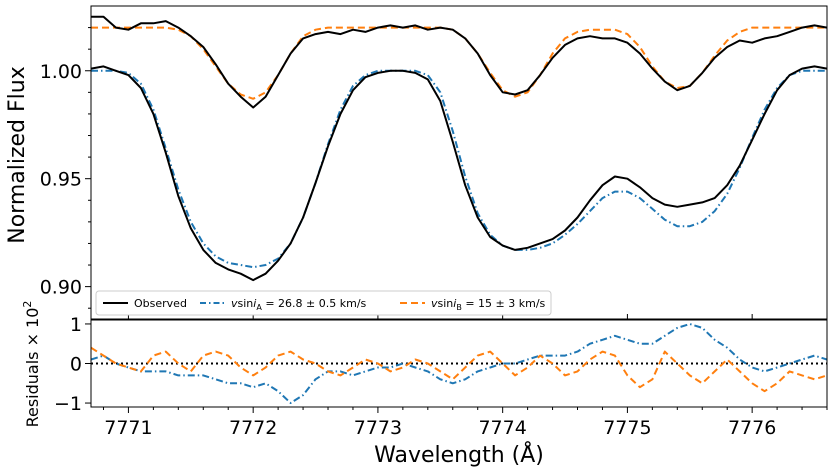 The image size is (830, 467). What do you see at coordinates (627, 428) in the screenshot?
I see `x-tick-label-4: 7775` at bounding box center [627, 428].